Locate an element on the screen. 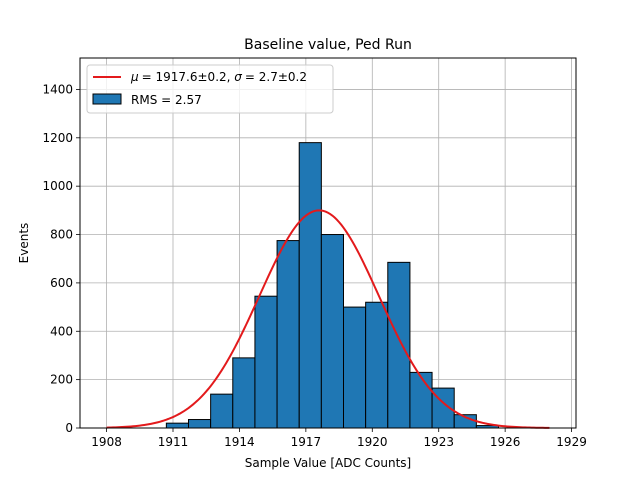 The height and width of the screenshot is (480, 640). y-tick-label: 200 is located at coordinates (61, 380).